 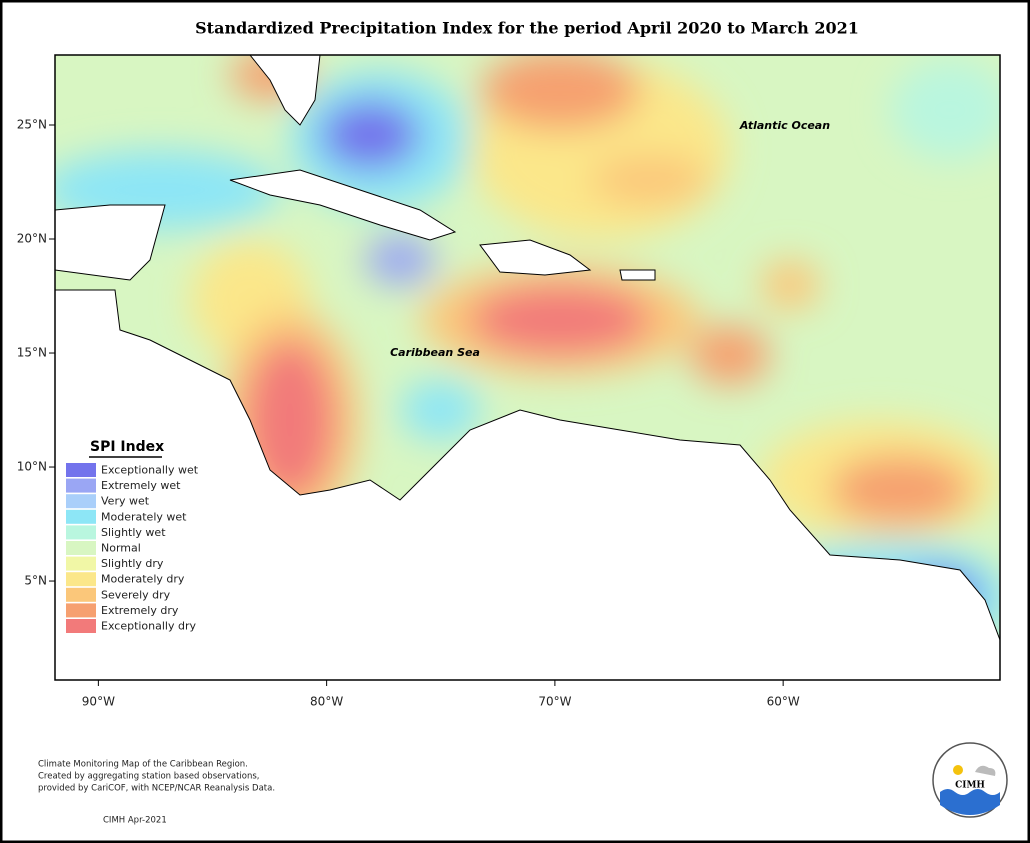 I want to click on logo-label: CIMH, so click(x=970, y=786).